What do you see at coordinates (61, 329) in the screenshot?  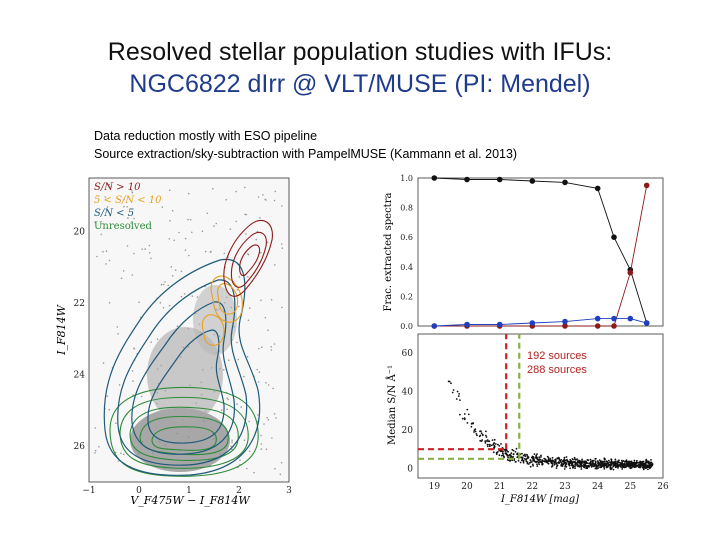 I see `cmd-y-label: I_F814W` at bounding box center [61, 329].